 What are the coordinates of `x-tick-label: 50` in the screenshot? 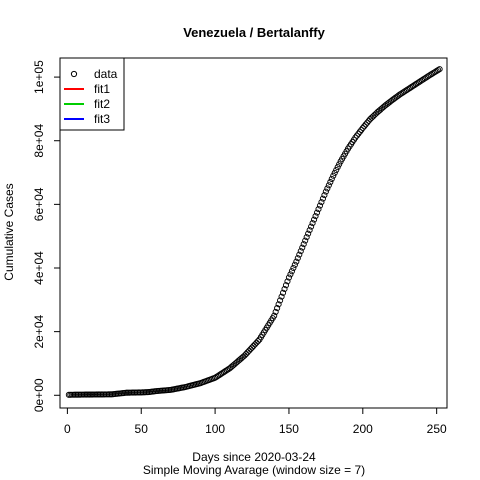 It's located at (142, 429).